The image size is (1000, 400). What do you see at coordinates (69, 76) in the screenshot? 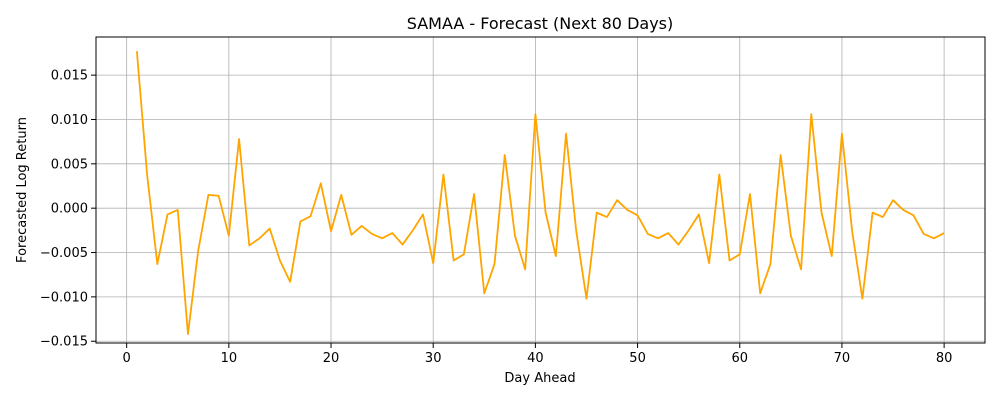
I see `y-tick-label: 0.015` at bounding box center [69, 76].